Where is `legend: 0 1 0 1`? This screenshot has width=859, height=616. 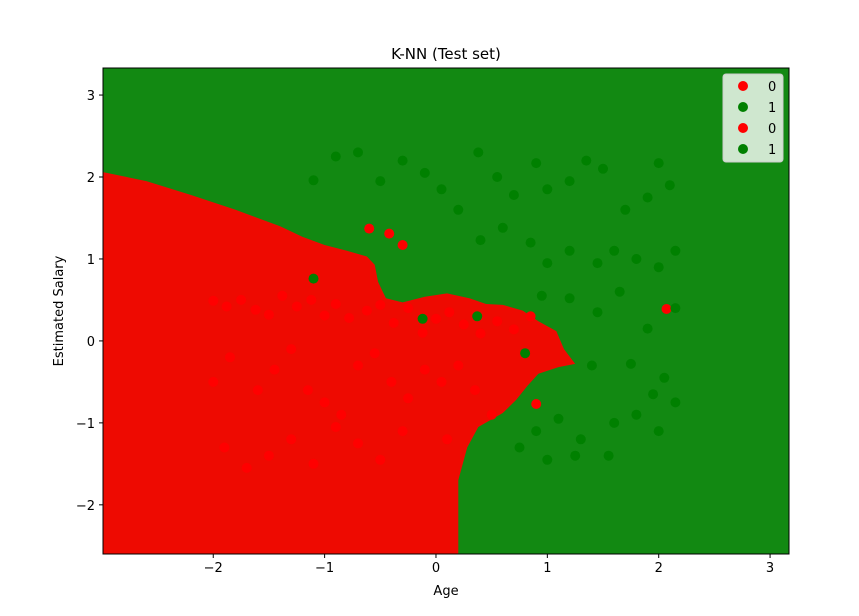 legend: 0 1 0 1 is located at coordinates (753, 118).